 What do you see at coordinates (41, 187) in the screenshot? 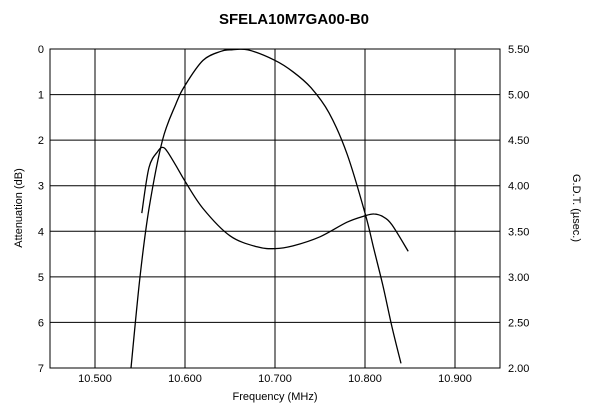
I see `y-tick-label: 3` at bounding box center [41, 187].